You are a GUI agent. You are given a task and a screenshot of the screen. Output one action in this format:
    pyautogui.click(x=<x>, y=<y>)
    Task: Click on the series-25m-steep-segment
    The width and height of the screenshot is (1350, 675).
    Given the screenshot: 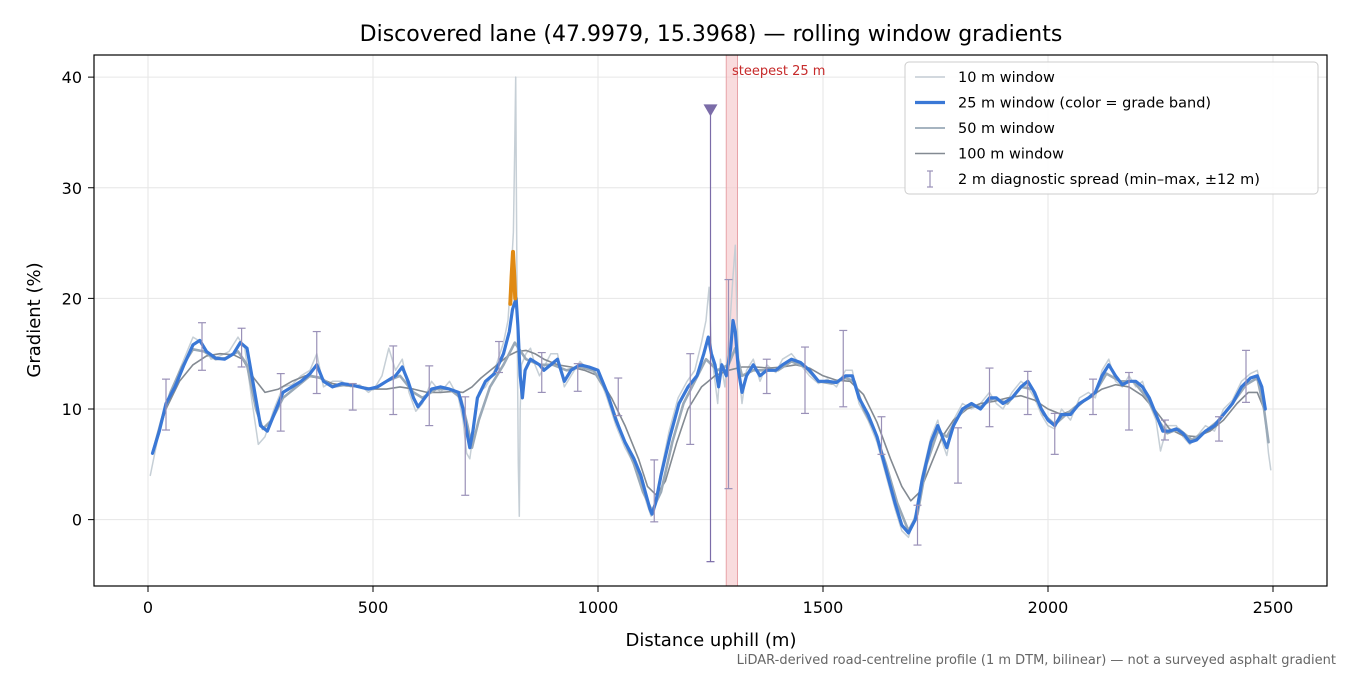 What is the action you would take?
    pyautogui.click(x=513, y=277)
    